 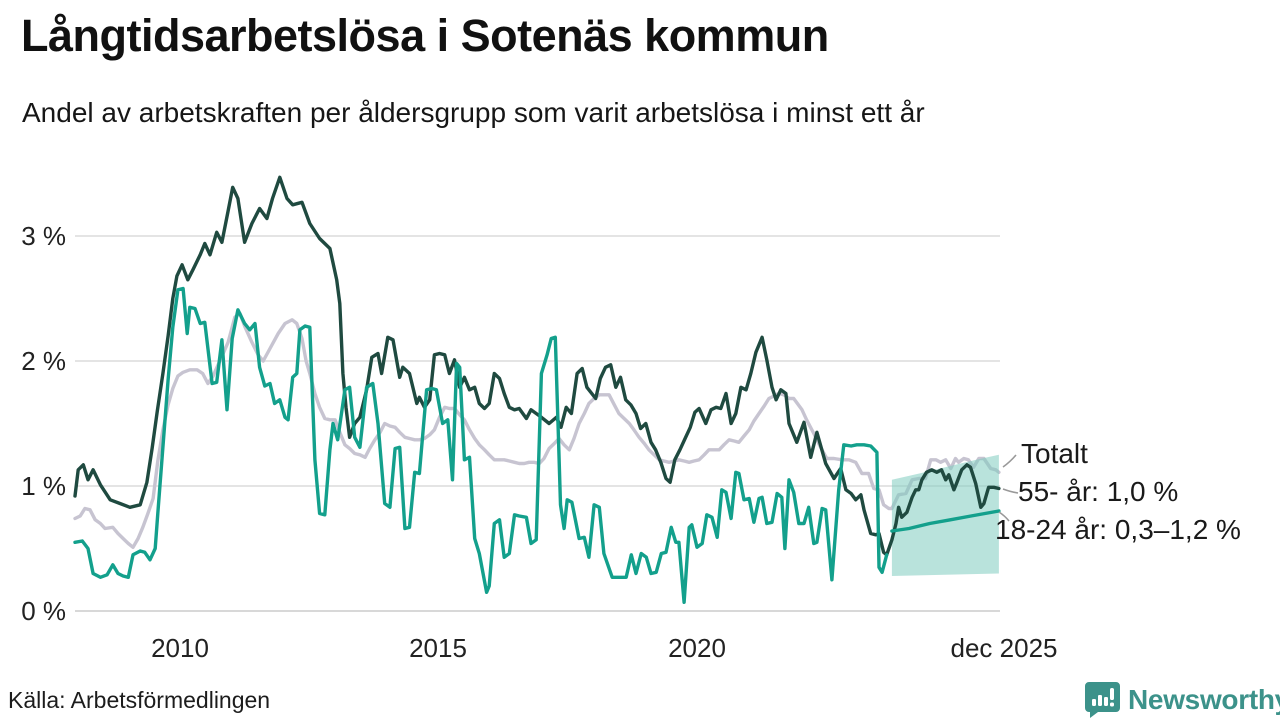 I want to click on y-axis-tick-2: 2 %, so click(x=43, y=361).